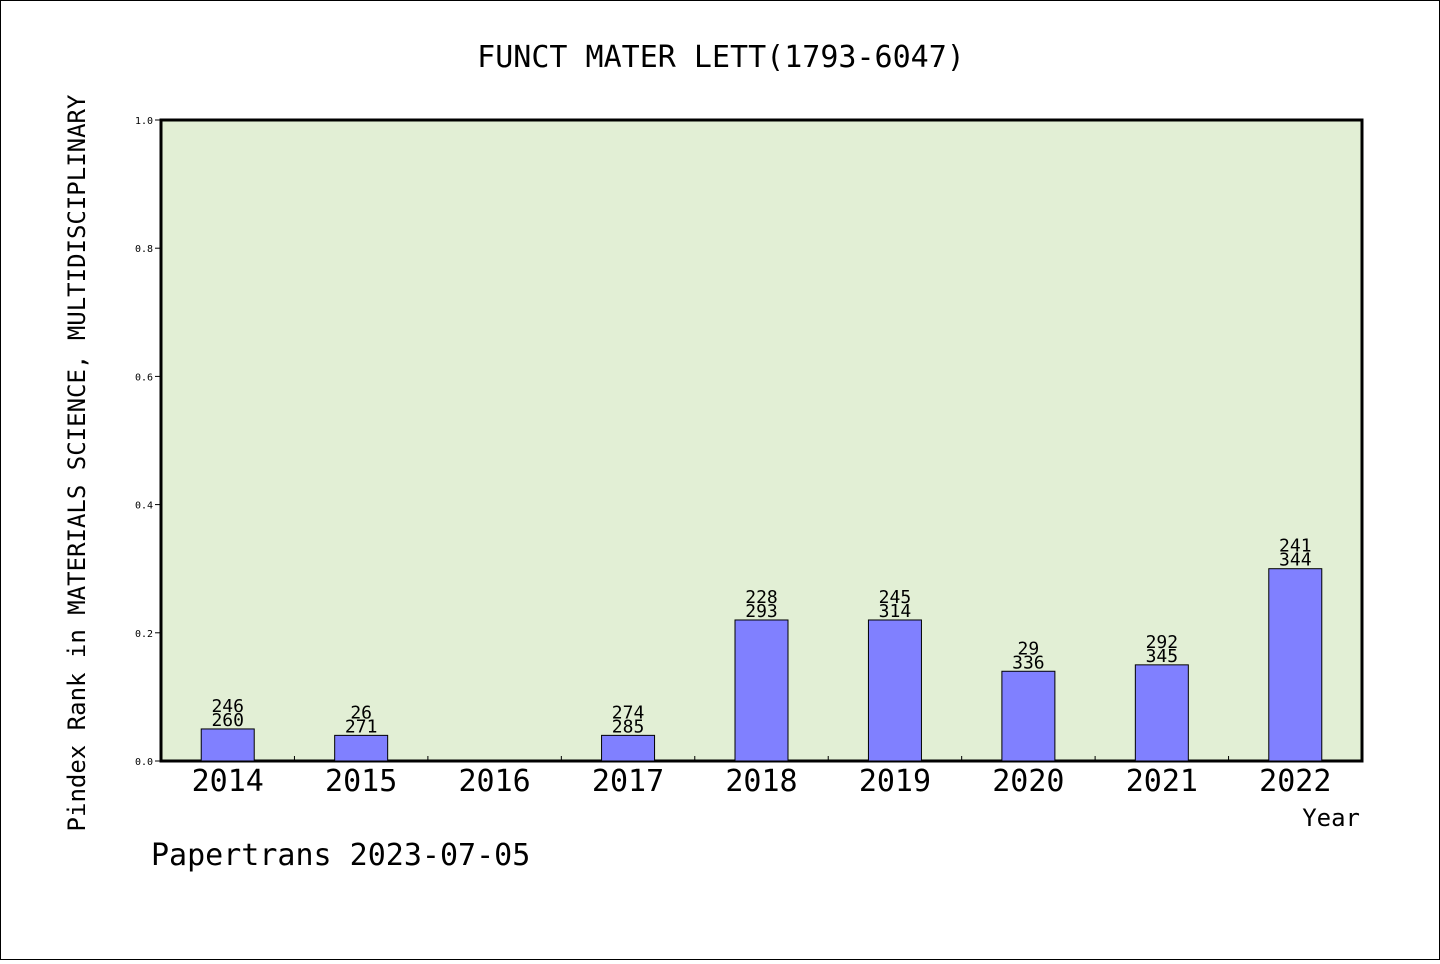  Describe the element at coordinates (227, 706) in the screenshot. I see `data-label-top-2014: 246` at that location.